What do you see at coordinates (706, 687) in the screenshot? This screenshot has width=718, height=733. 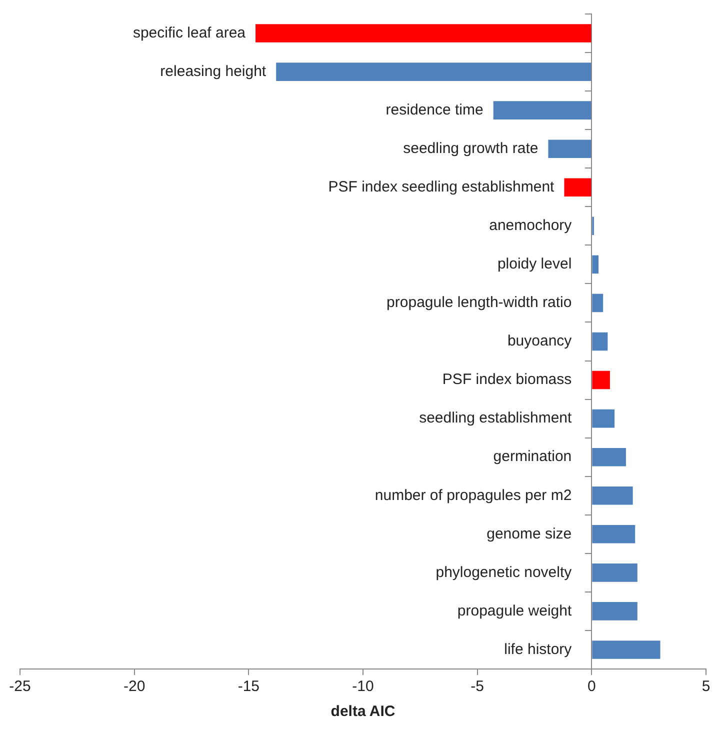 I see `x-tick-label: 5` at bounding box center [706, 687].